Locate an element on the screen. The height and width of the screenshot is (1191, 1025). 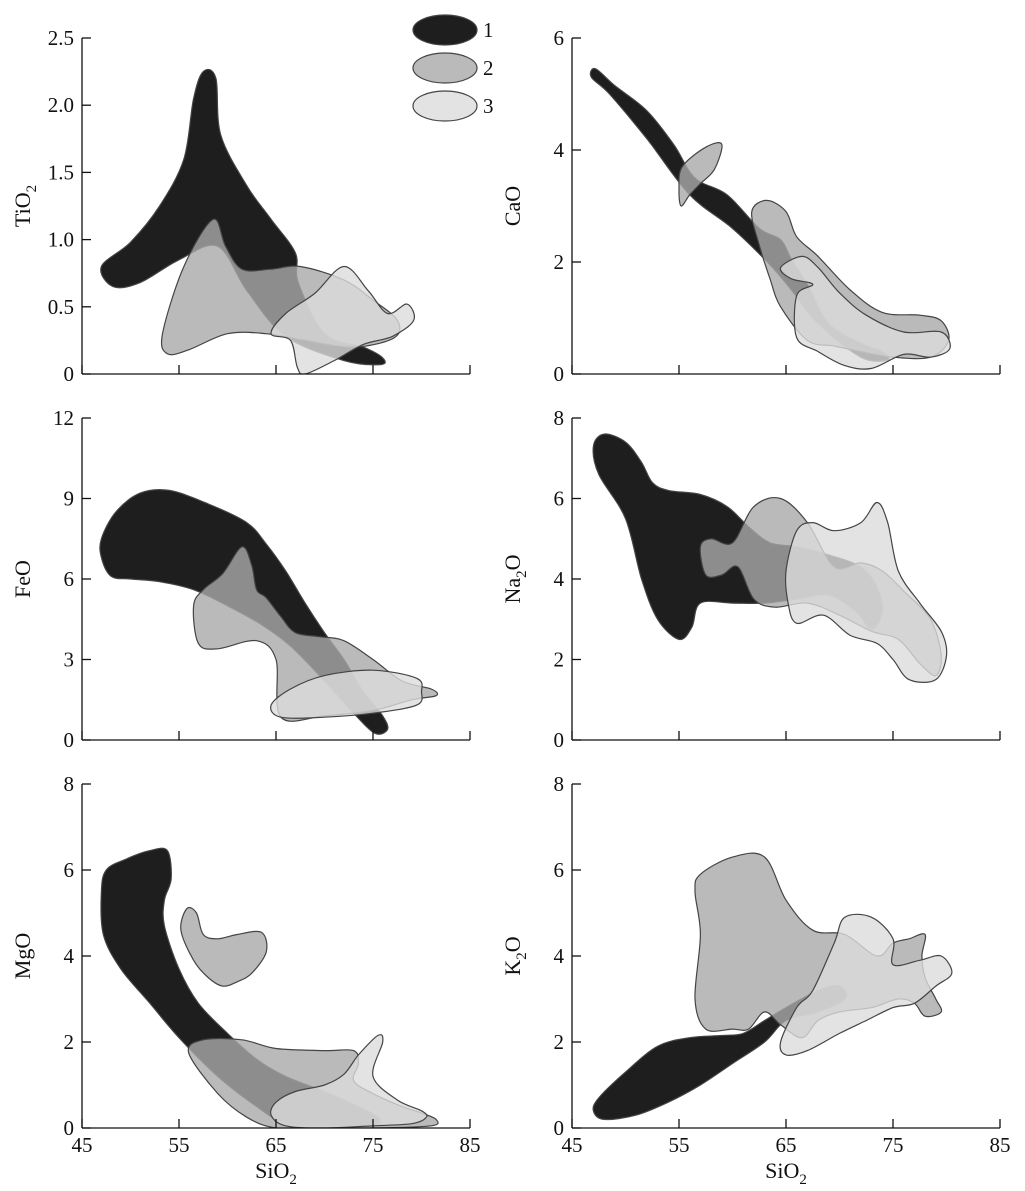
y-tick-label: 12 is located at coordinates (63, 418).